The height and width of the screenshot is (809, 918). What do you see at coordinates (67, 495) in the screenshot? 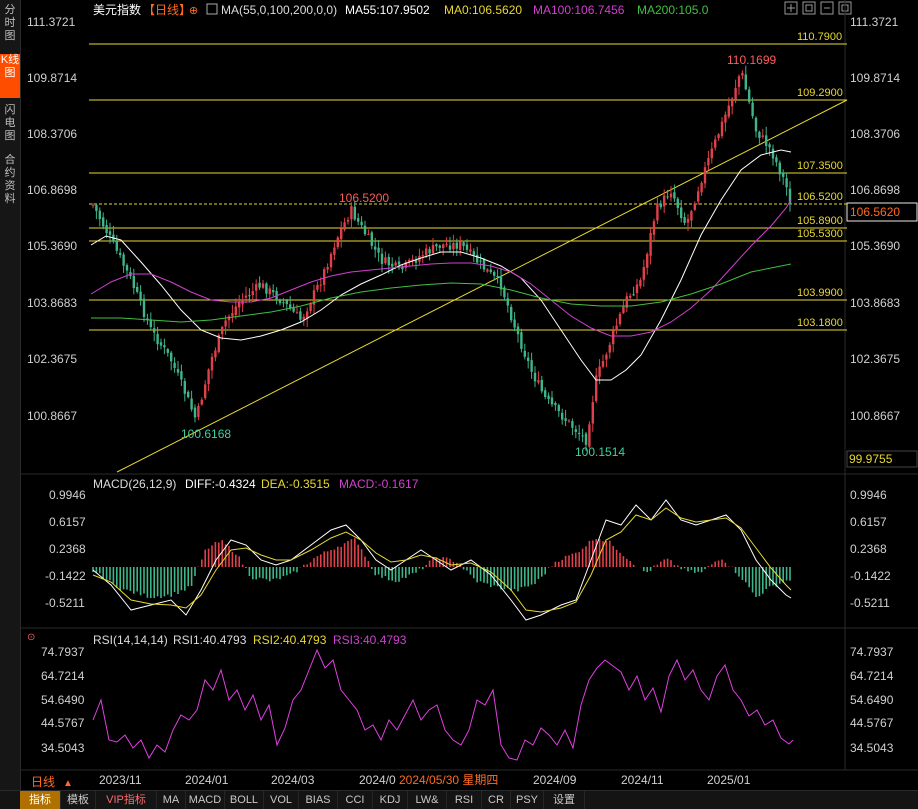
I see `macd-axis-left: 0.9946` at bounding box center [67, 495].